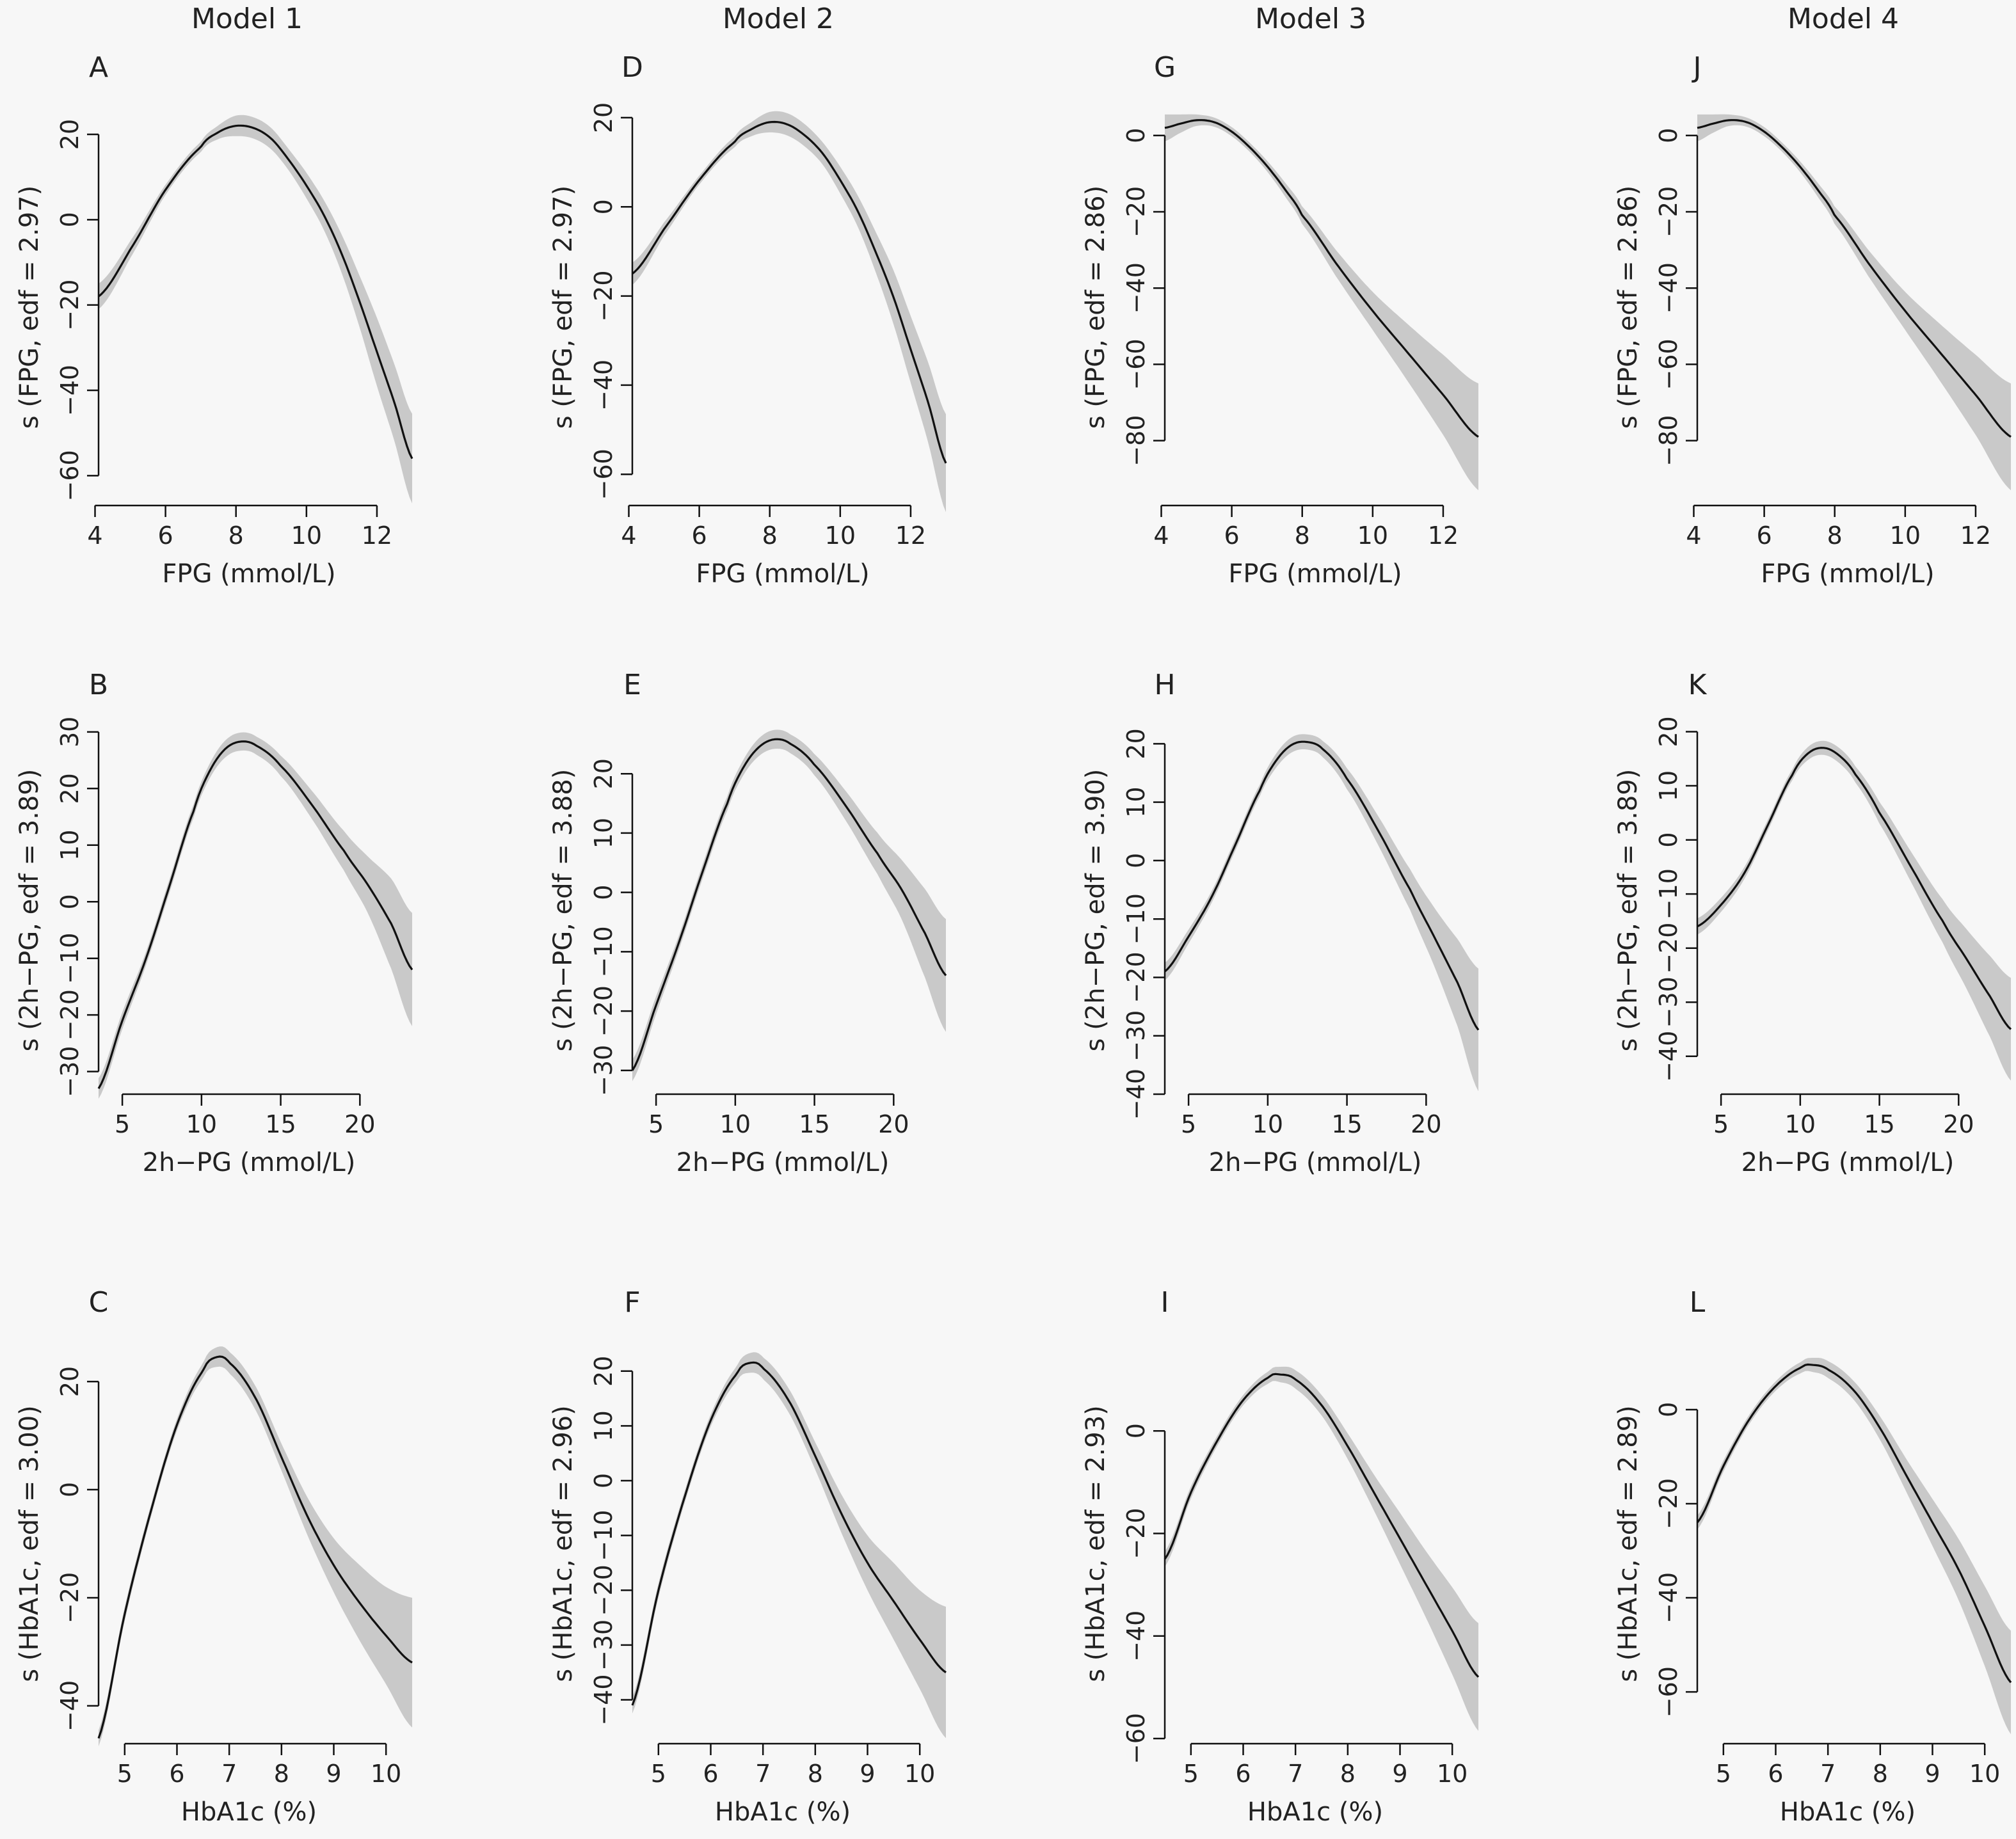 The image size is (2016, 1839). I want to click on panel-letter-G: G, so click(1165, 67).